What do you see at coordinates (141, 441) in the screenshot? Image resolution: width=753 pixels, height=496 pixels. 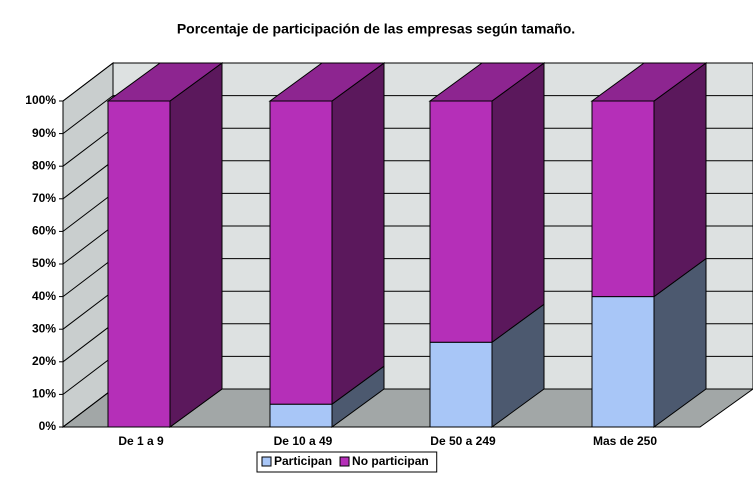 I see `x-tick-label: De 1 a 9` at bounding box center [141, 441].